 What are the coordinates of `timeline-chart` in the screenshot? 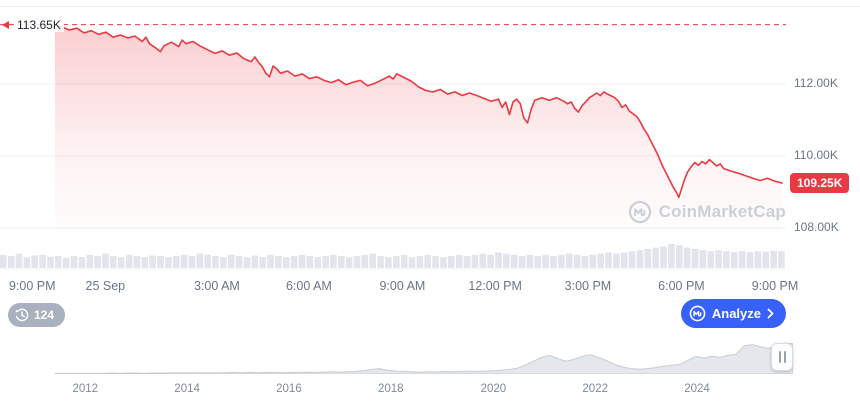 It's located at (424, 357).